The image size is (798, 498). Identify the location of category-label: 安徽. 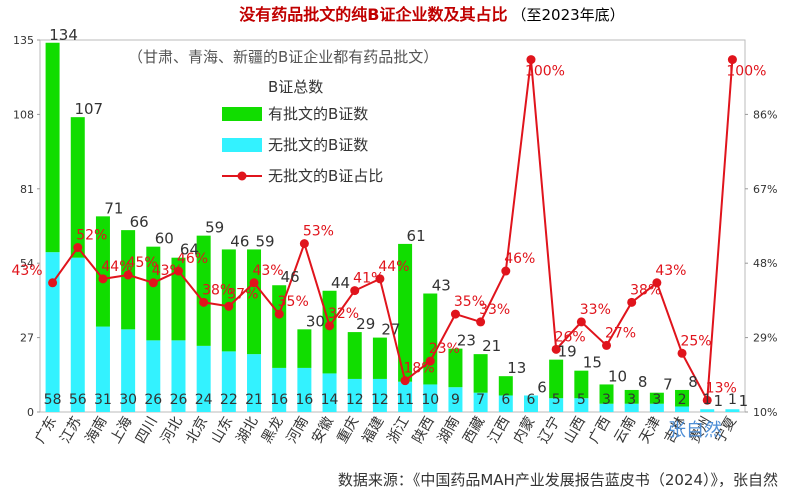
(323, 430).